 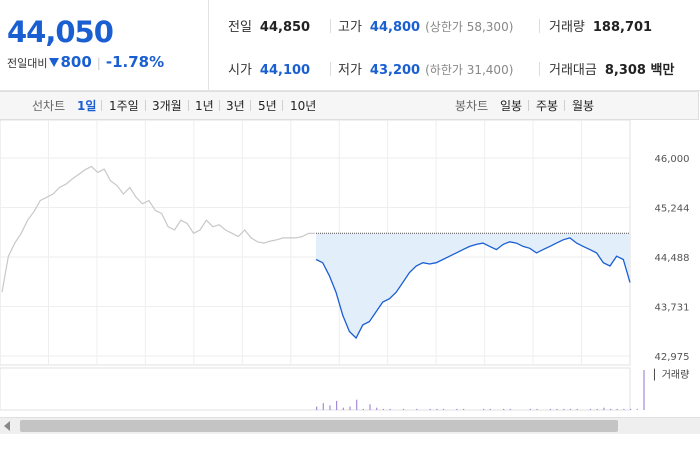 I want to click on y-tick-label: 45,244, so click(x=672, y=209).